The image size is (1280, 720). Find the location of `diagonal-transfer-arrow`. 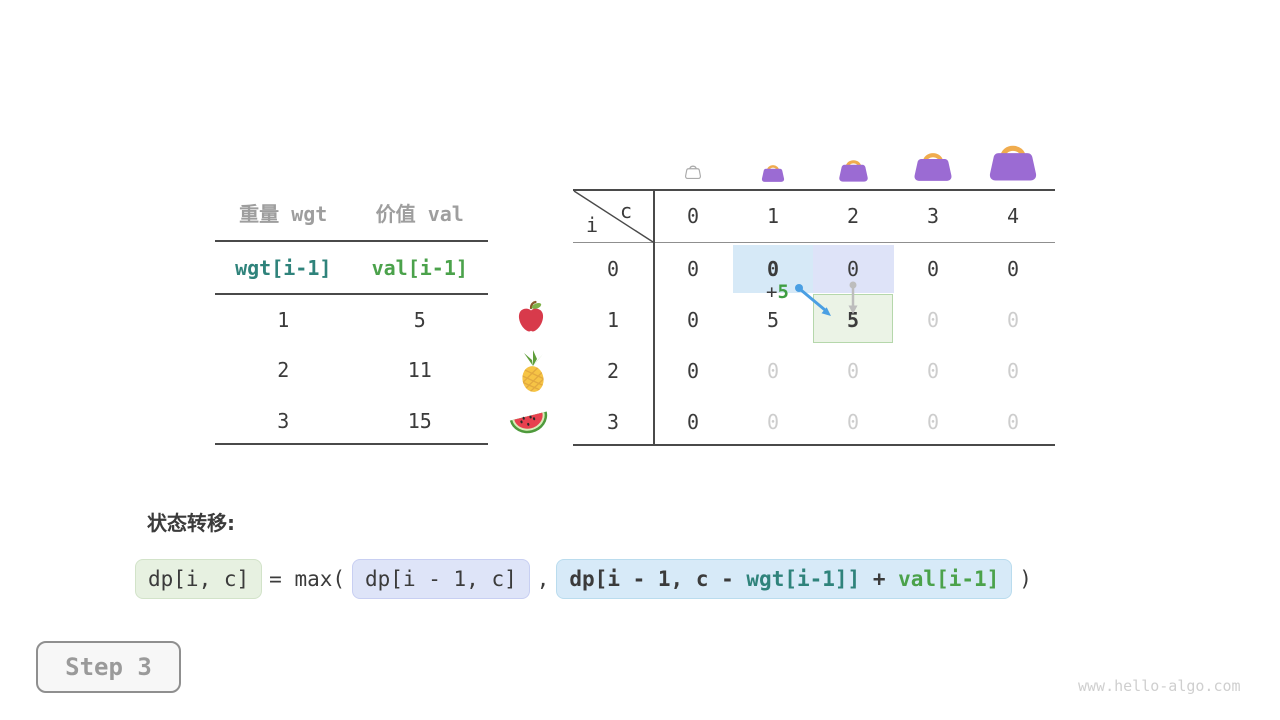

diagonal-transfer-arrow is located at coordinates (813, 300).